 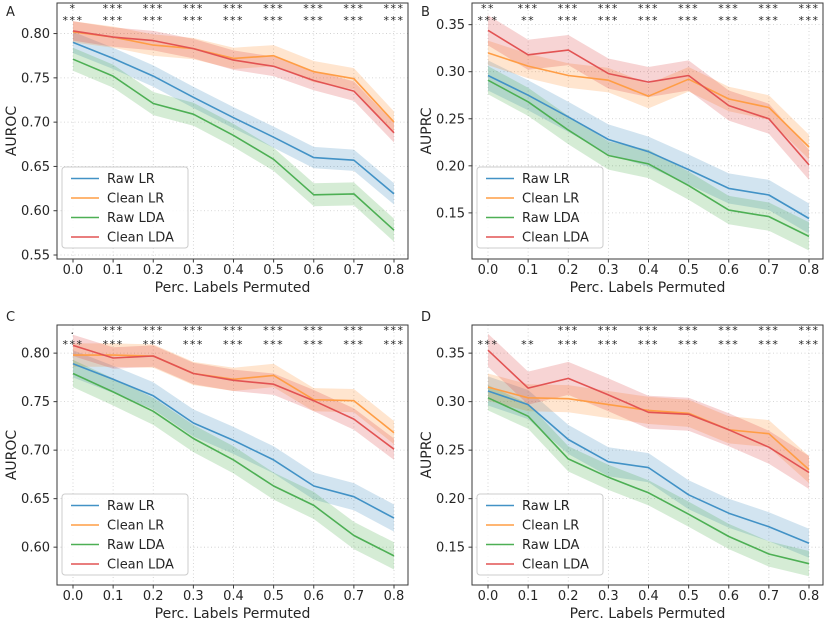 What do you see at coordinates (10, 317) in the screenshot?
I see `panel-letter: C` at bounding box center [10, 317].